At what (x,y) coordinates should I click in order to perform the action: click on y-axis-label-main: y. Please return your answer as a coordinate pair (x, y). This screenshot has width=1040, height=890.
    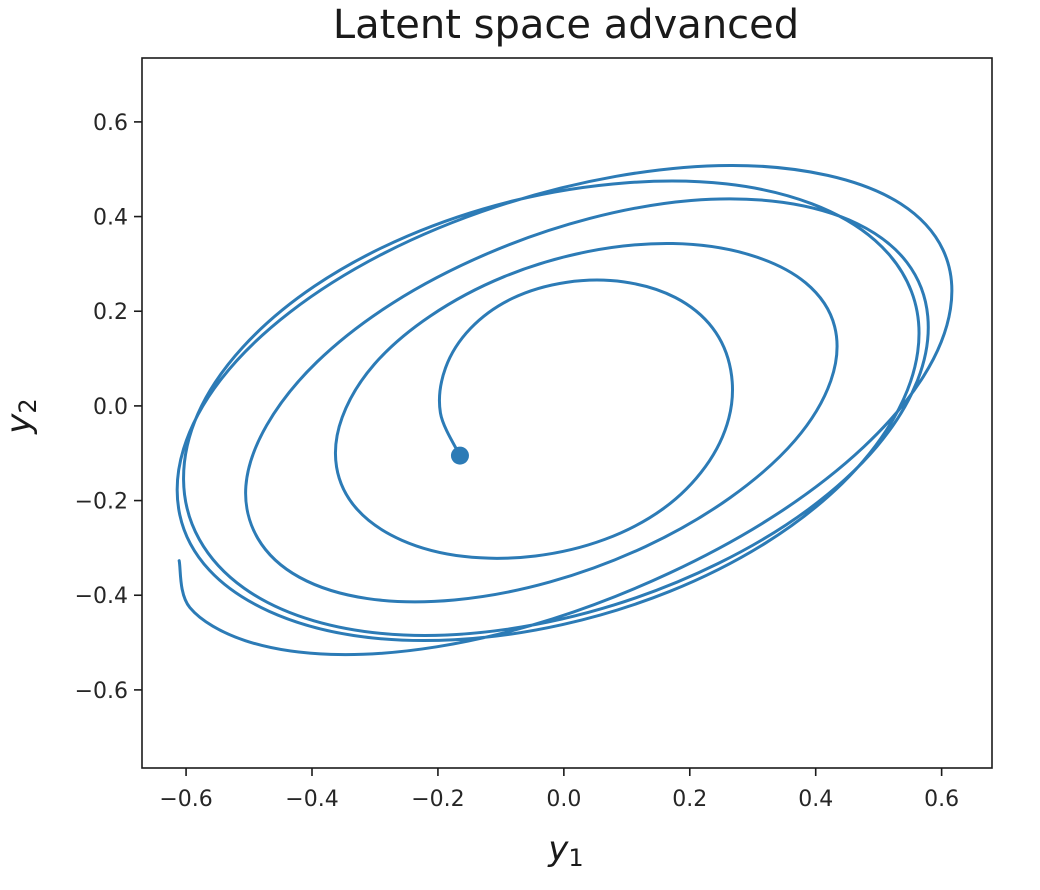
    Looking at the image, I should click on (19, 424).